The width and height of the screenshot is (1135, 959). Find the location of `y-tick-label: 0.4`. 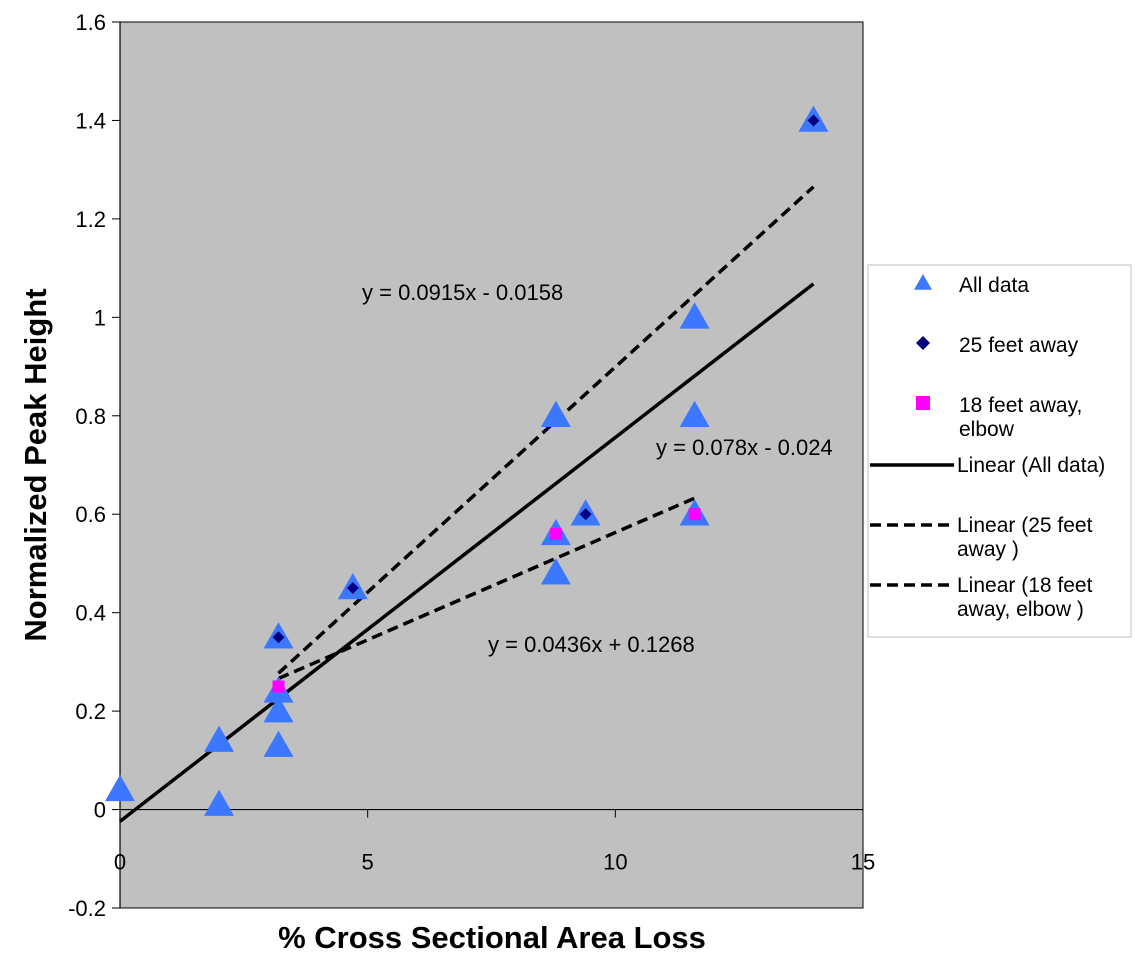

y-tick-label: 0.4 is located at coordinates (90, 613).